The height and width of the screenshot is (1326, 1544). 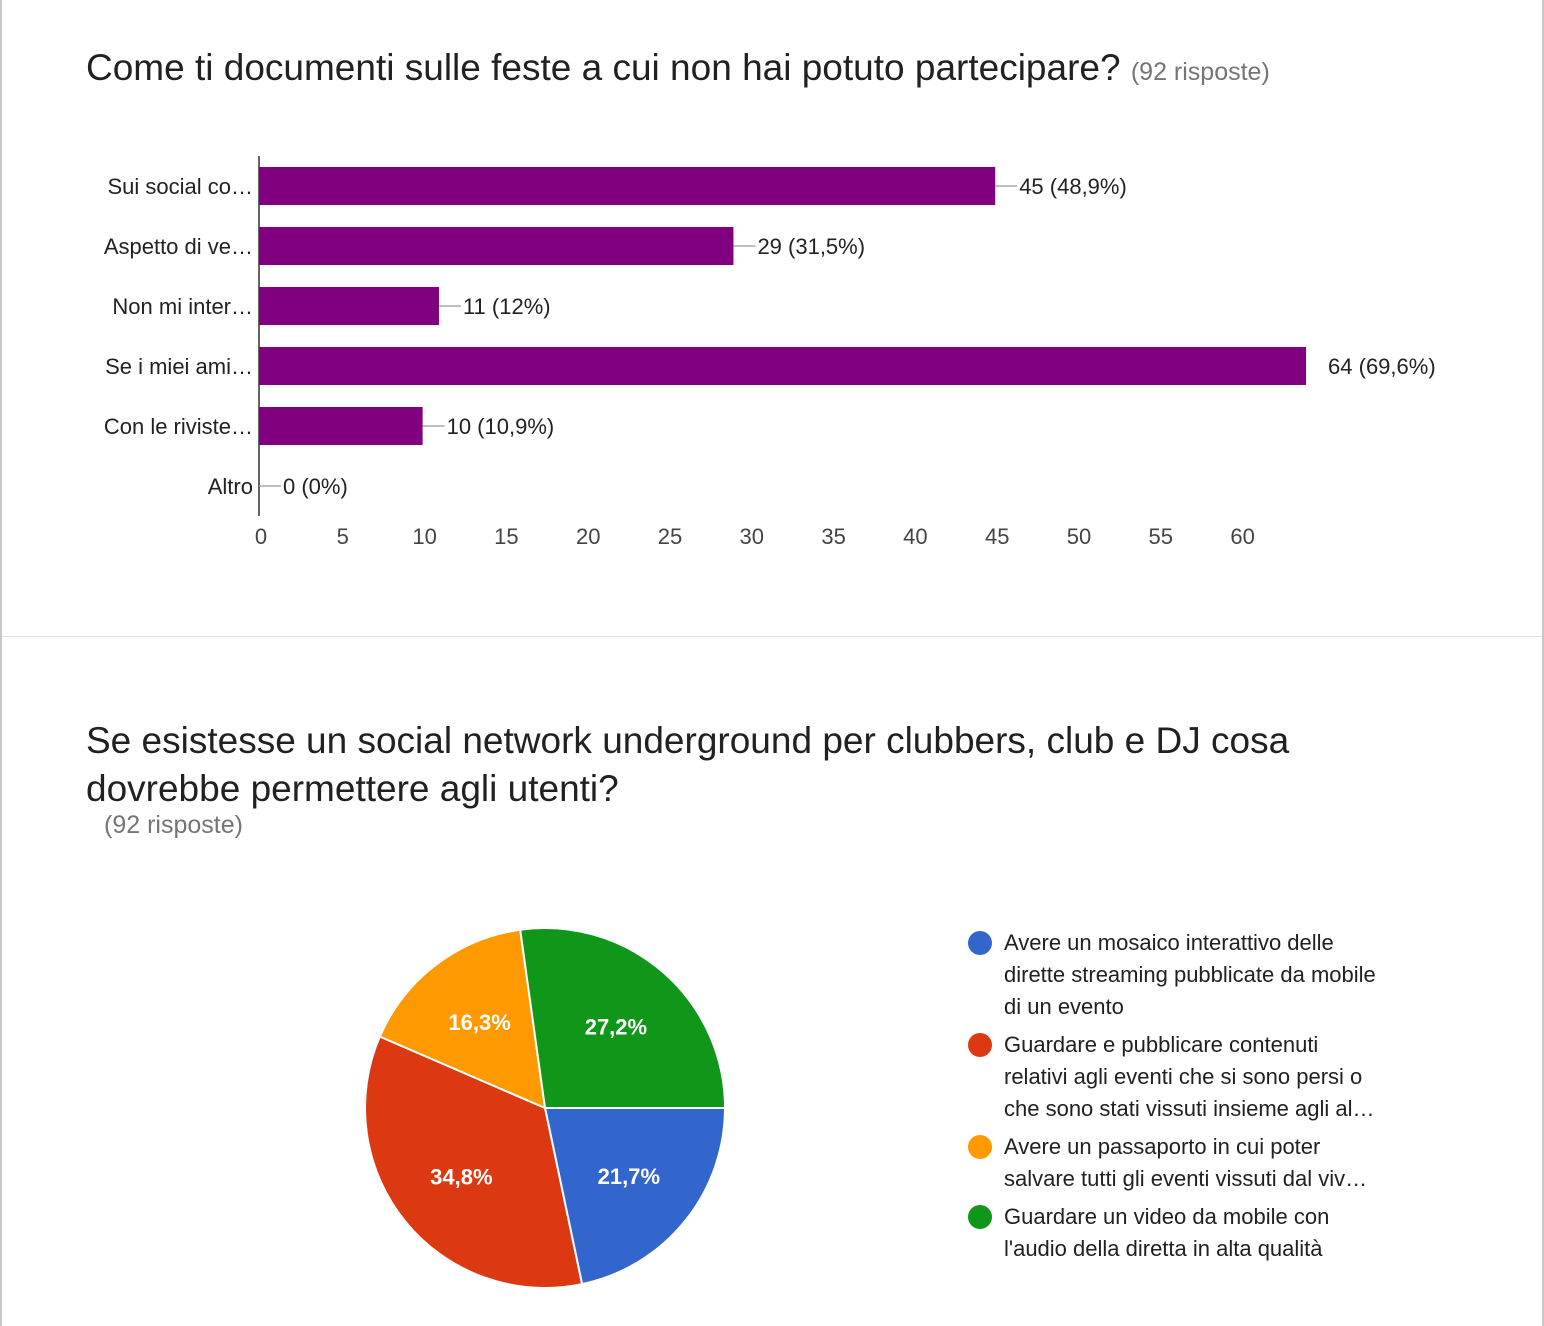 I want to click on x-tick-label: 20, so click(x=588, y=536).